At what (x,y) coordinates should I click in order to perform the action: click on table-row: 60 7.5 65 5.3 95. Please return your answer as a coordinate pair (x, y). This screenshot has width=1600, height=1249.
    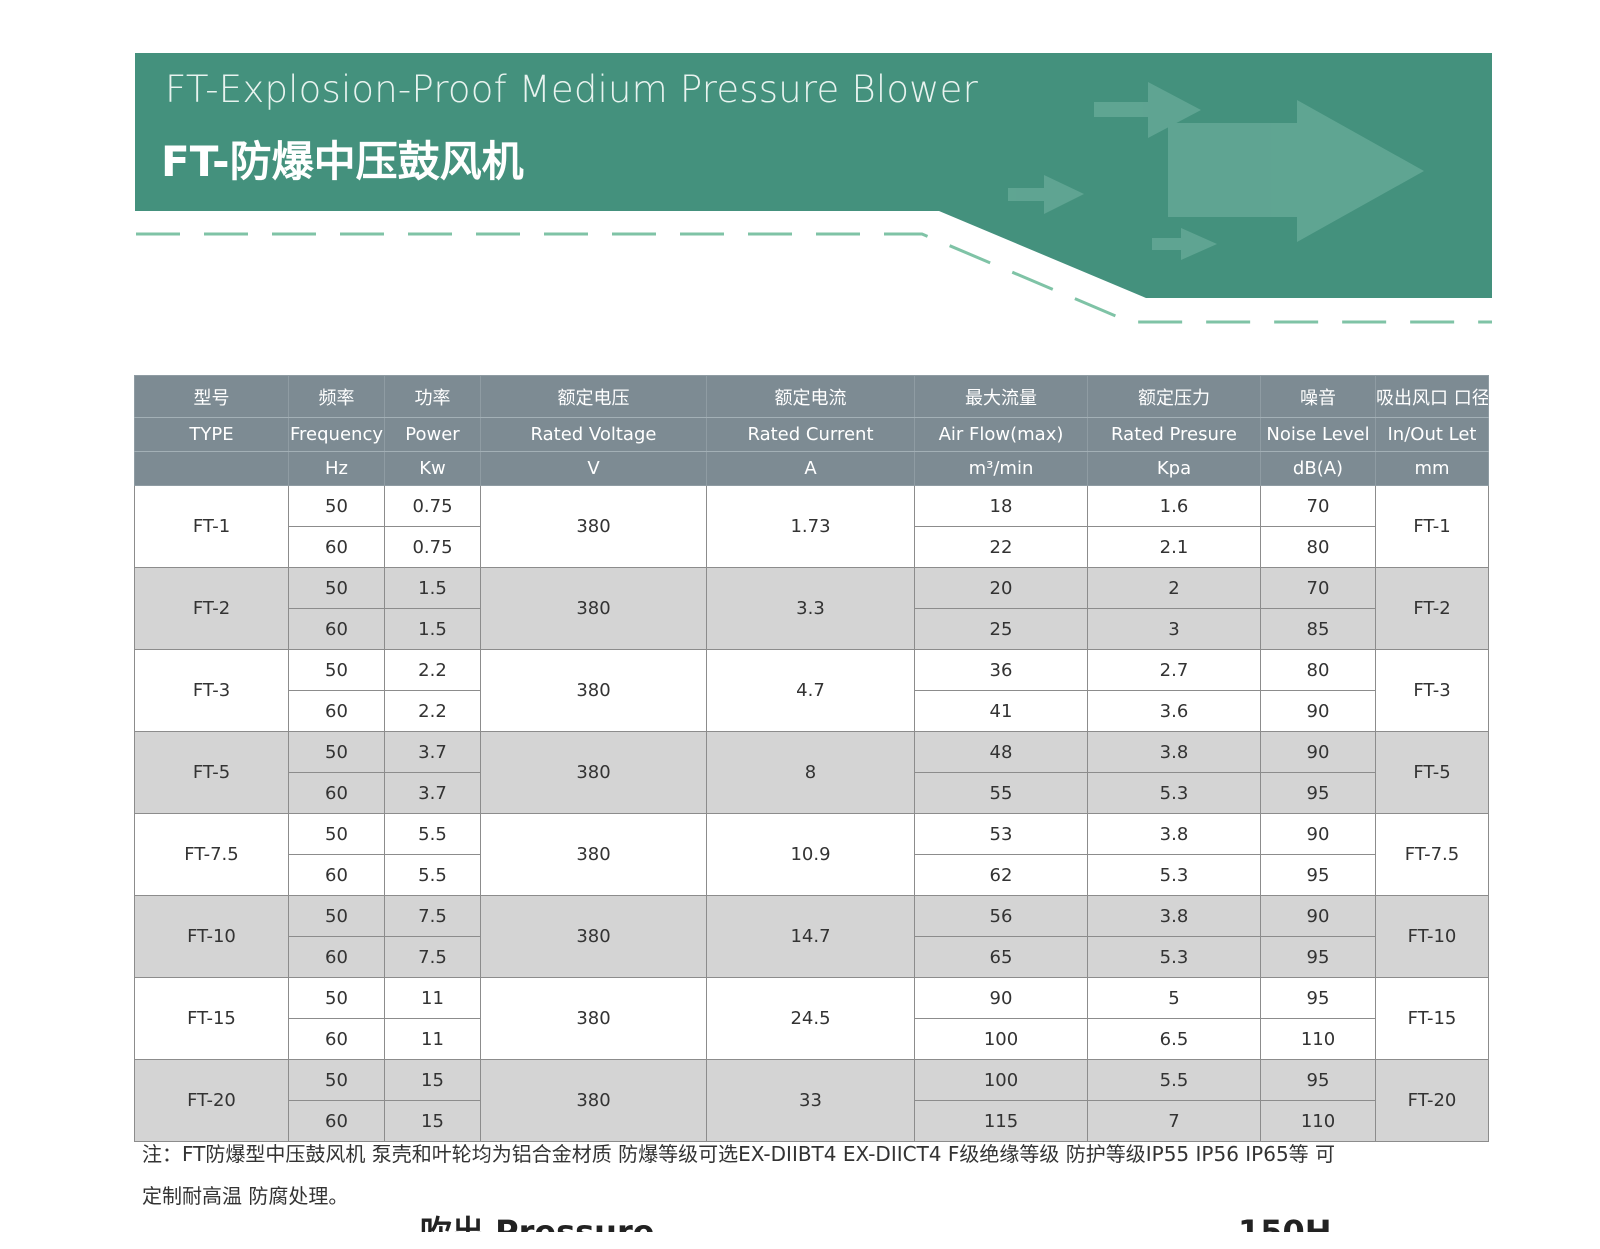
    Looking at the image, I should click on (812, 957).